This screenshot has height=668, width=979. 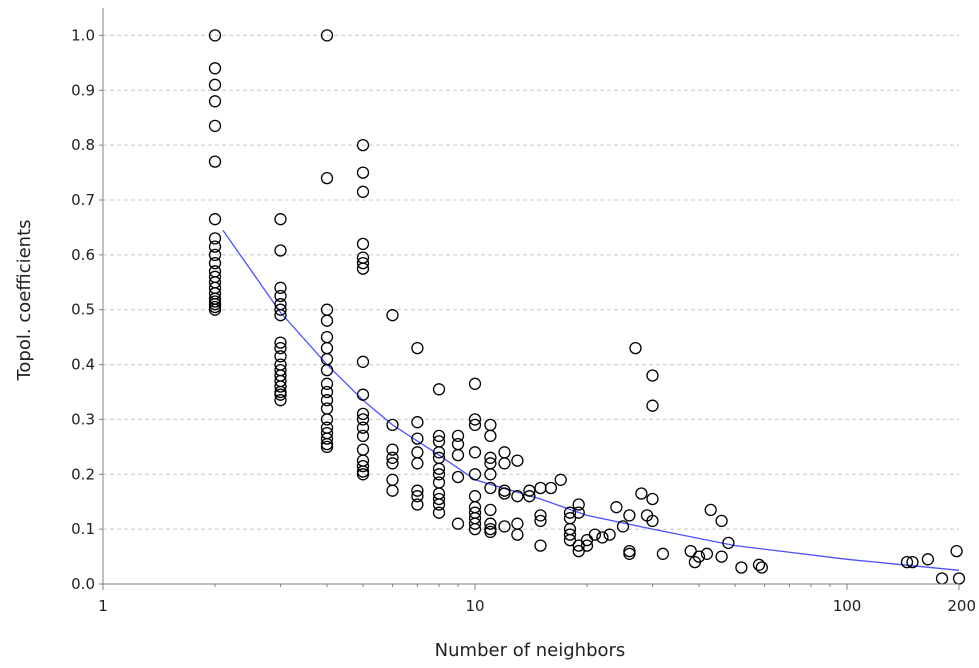 I want to click on x-tick-labels: 1 10 100 200, so click(x=537, y=599).